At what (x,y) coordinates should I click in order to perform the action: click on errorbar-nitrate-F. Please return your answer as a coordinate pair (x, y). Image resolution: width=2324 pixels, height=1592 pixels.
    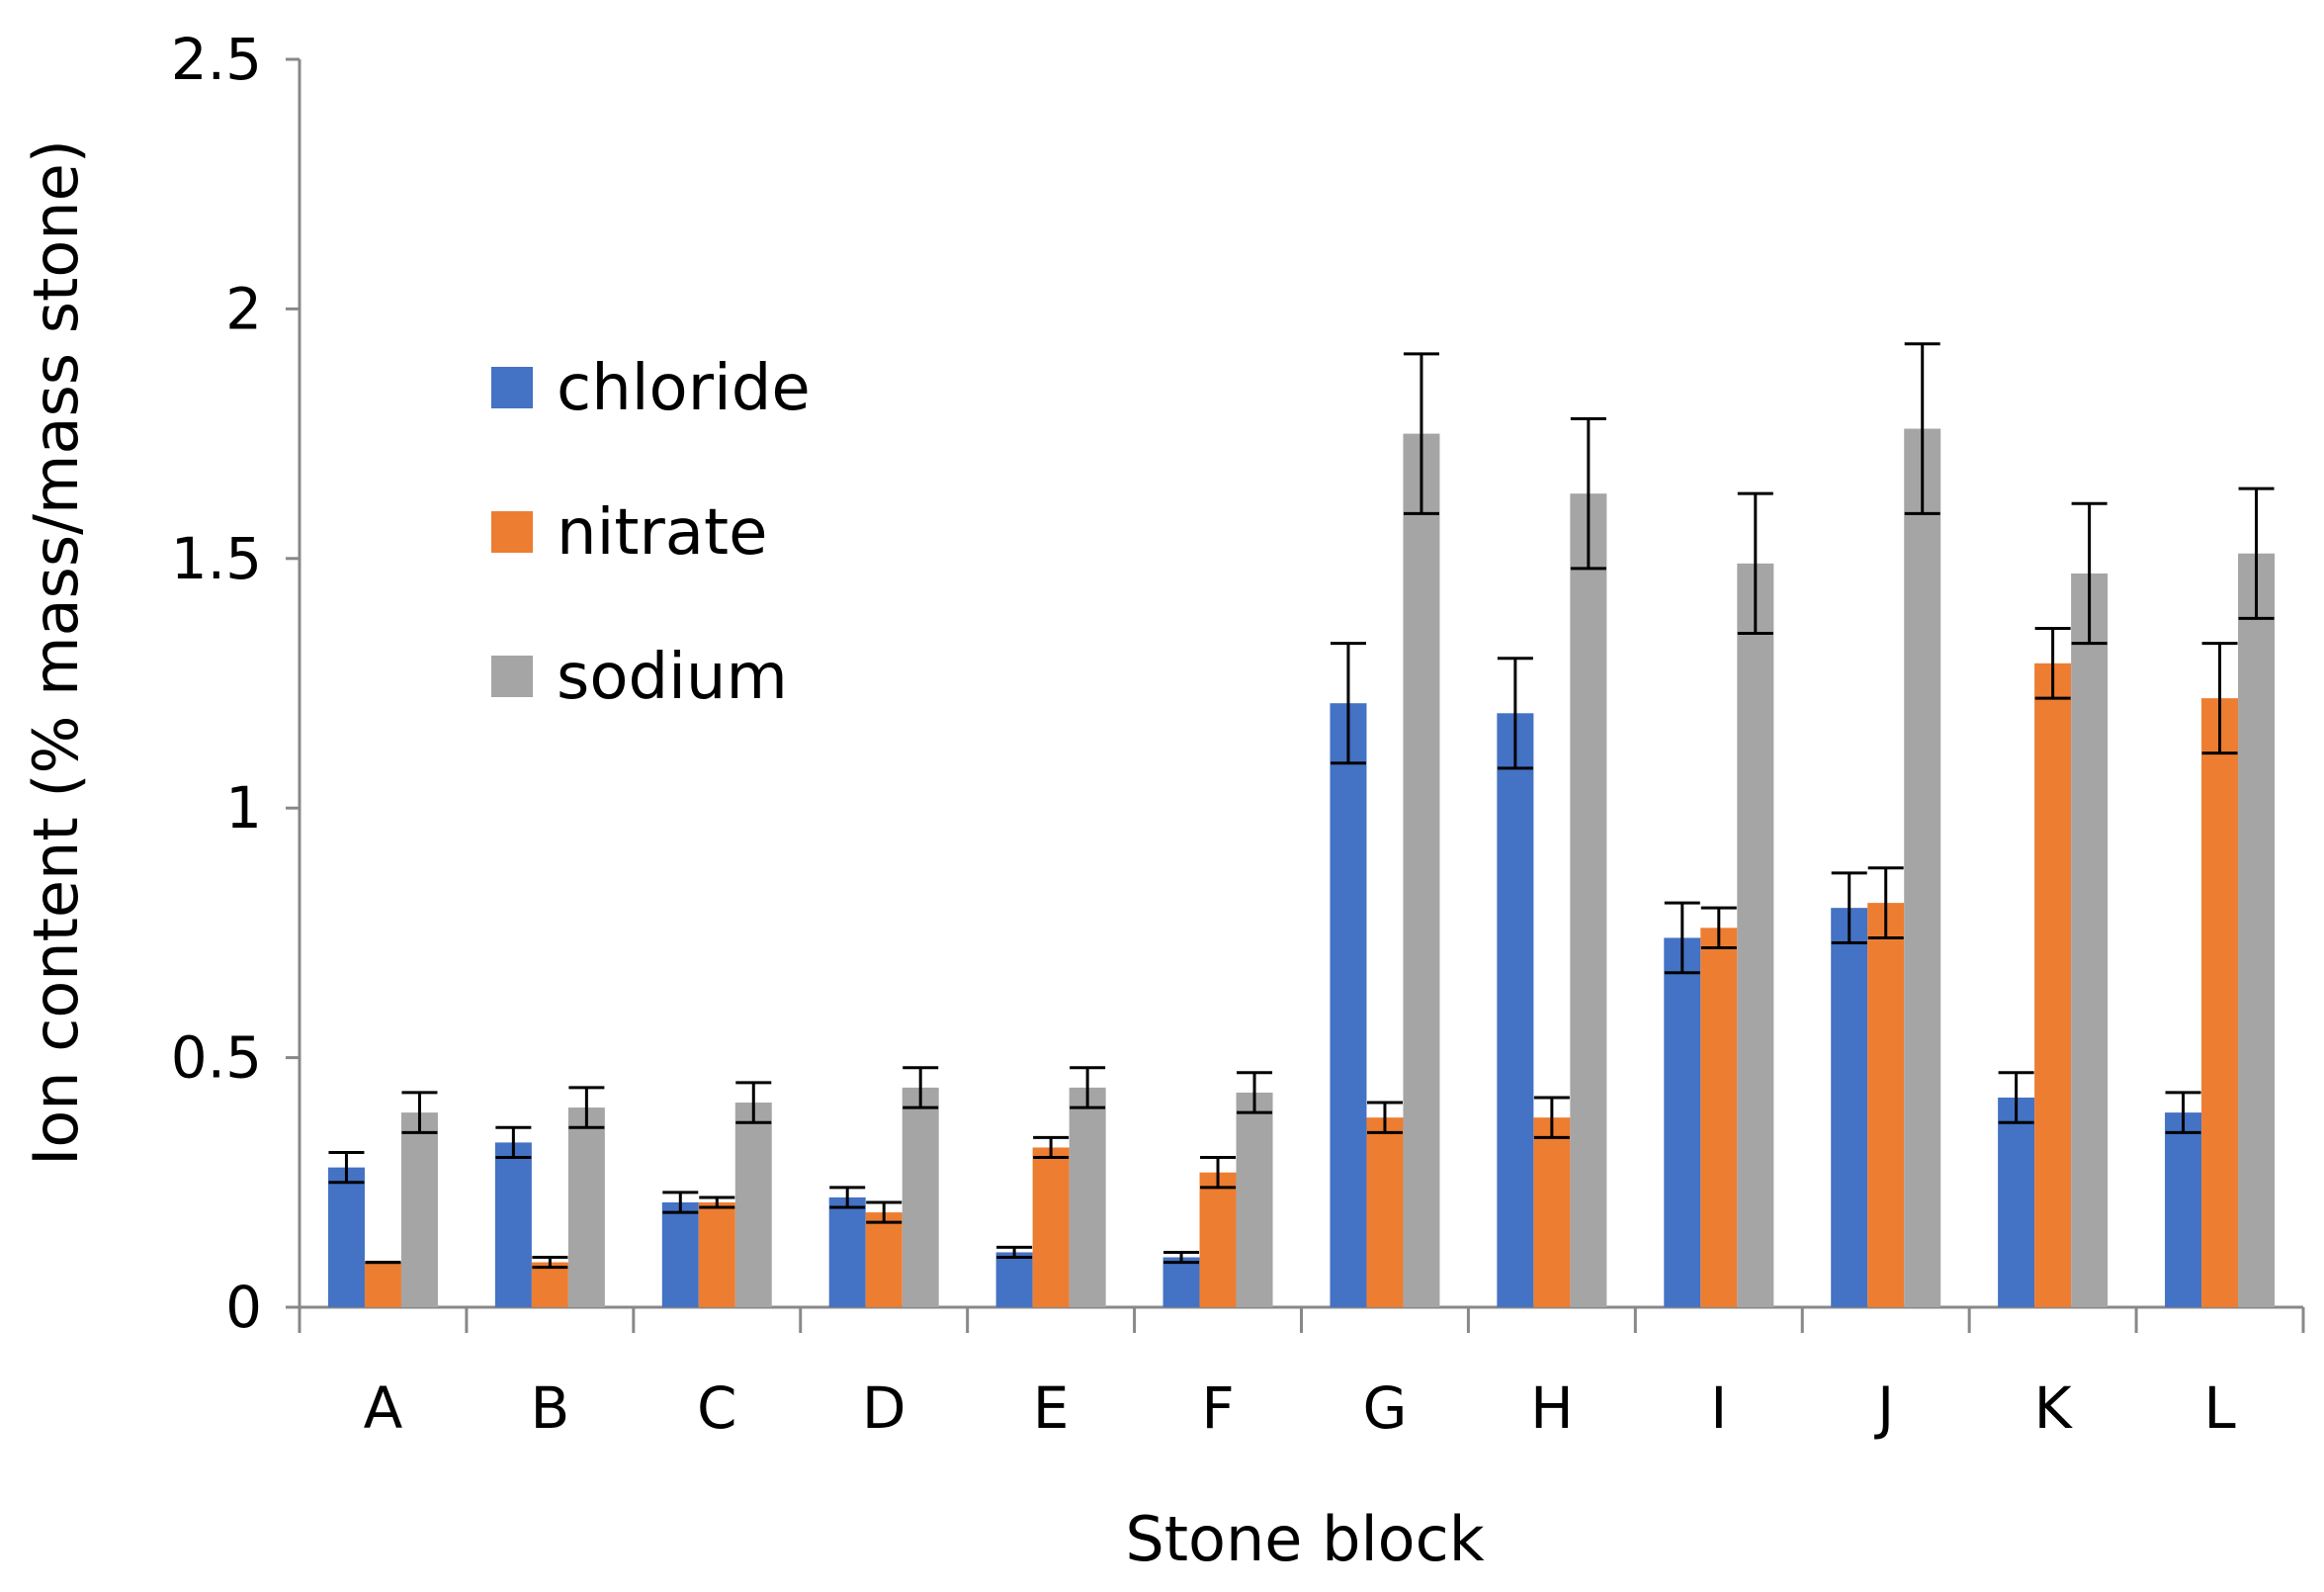
    Looking at the image, I should click on (1218, 1173).